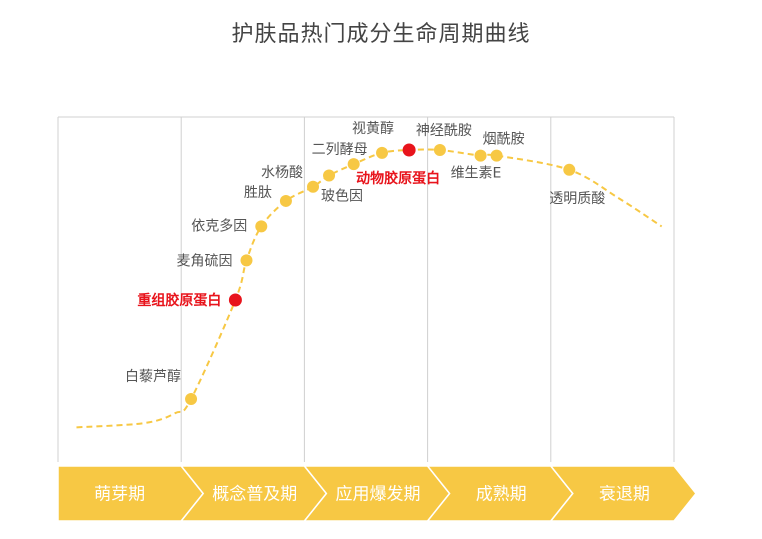 Image resolution: width=762 pixels, height=539 pixels. What do you see at coordinates (219, 225) in the screenshot?
I see `point-label: 依克多因` at bounding box center [219, 225].